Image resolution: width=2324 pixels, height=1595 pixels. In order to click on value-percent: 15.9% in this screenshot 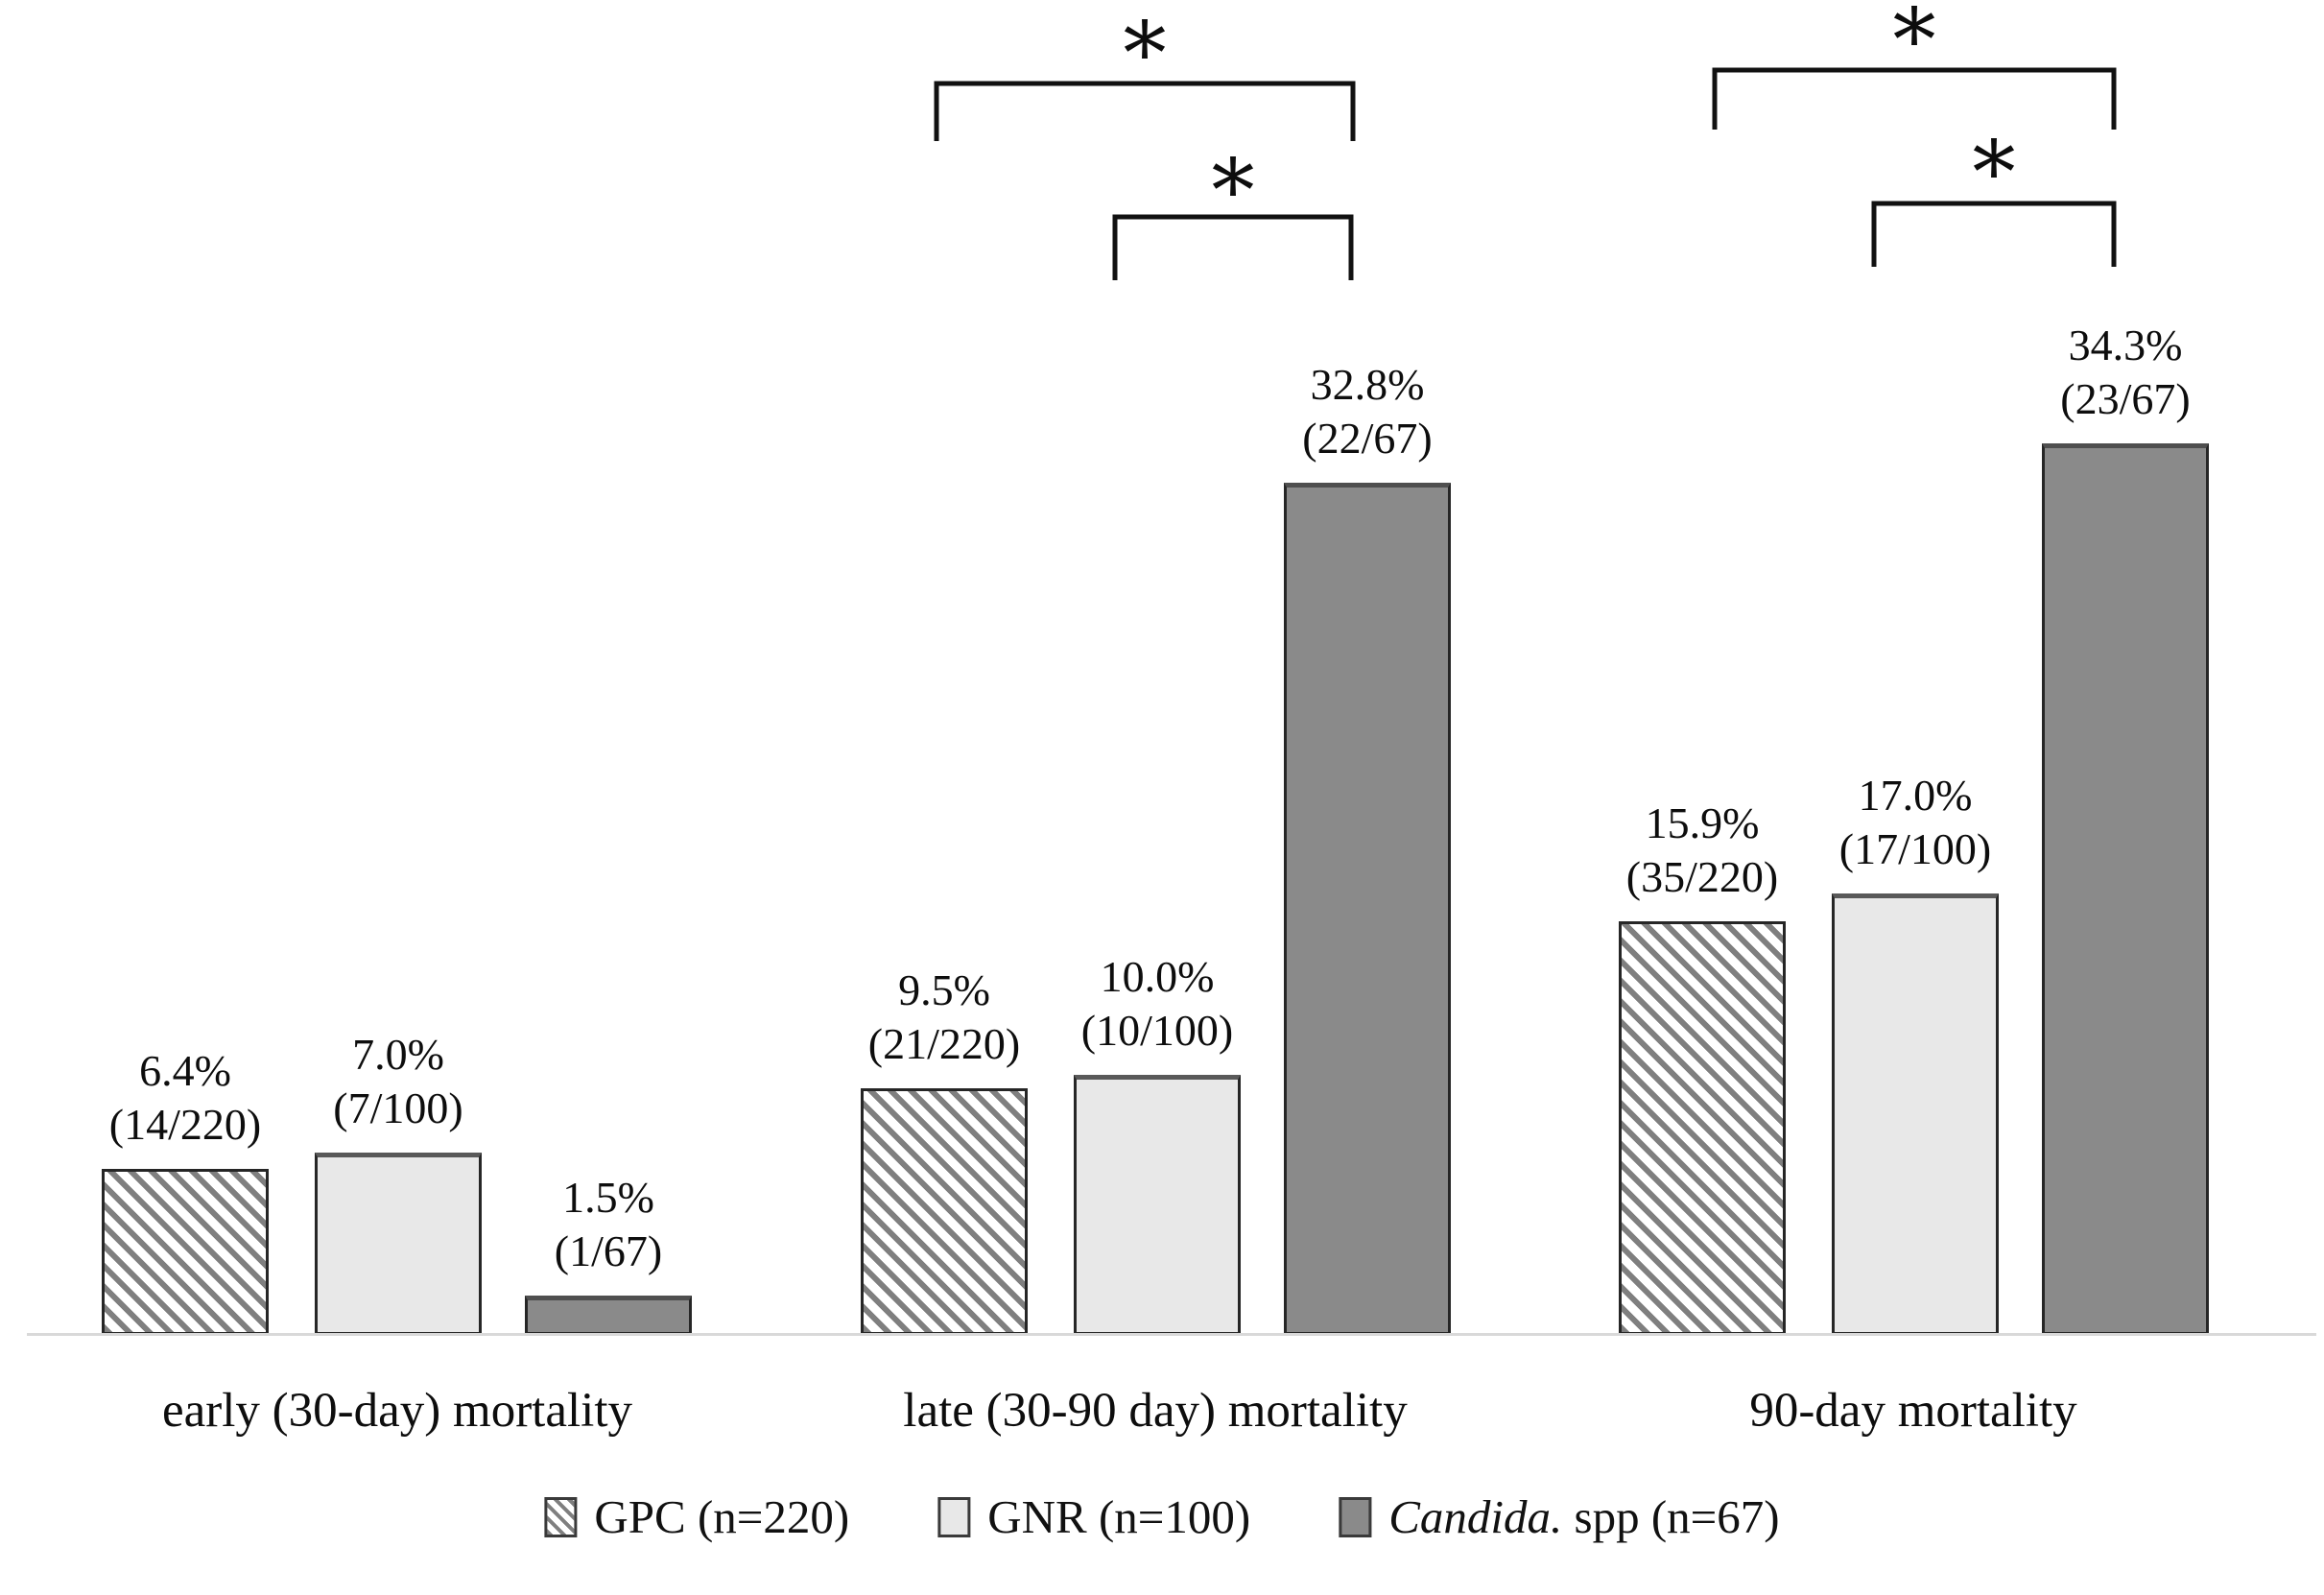, I will do `click(1703, 822)`.